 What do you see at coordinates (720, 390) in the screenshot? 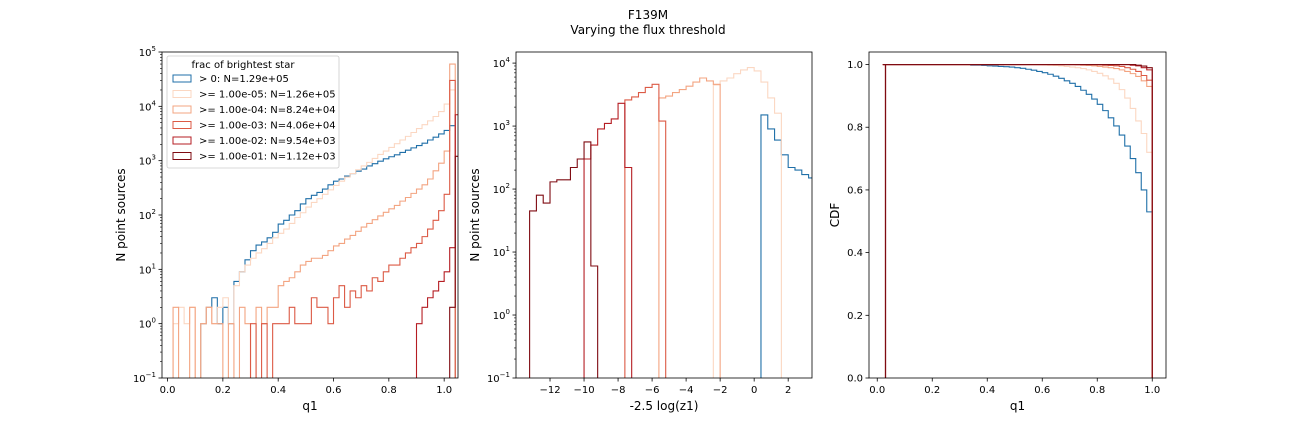
I see `x-tick-label: −2` at bounding box center [720, 390].